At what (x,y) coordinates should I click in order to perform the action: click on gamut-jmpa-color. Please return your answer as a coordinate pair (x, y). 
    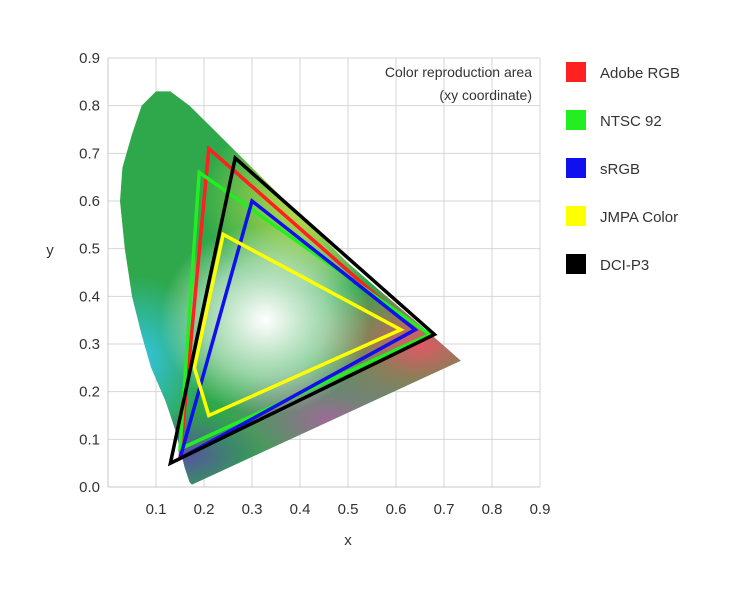
    Looking at the image, I should click on (298, 324).